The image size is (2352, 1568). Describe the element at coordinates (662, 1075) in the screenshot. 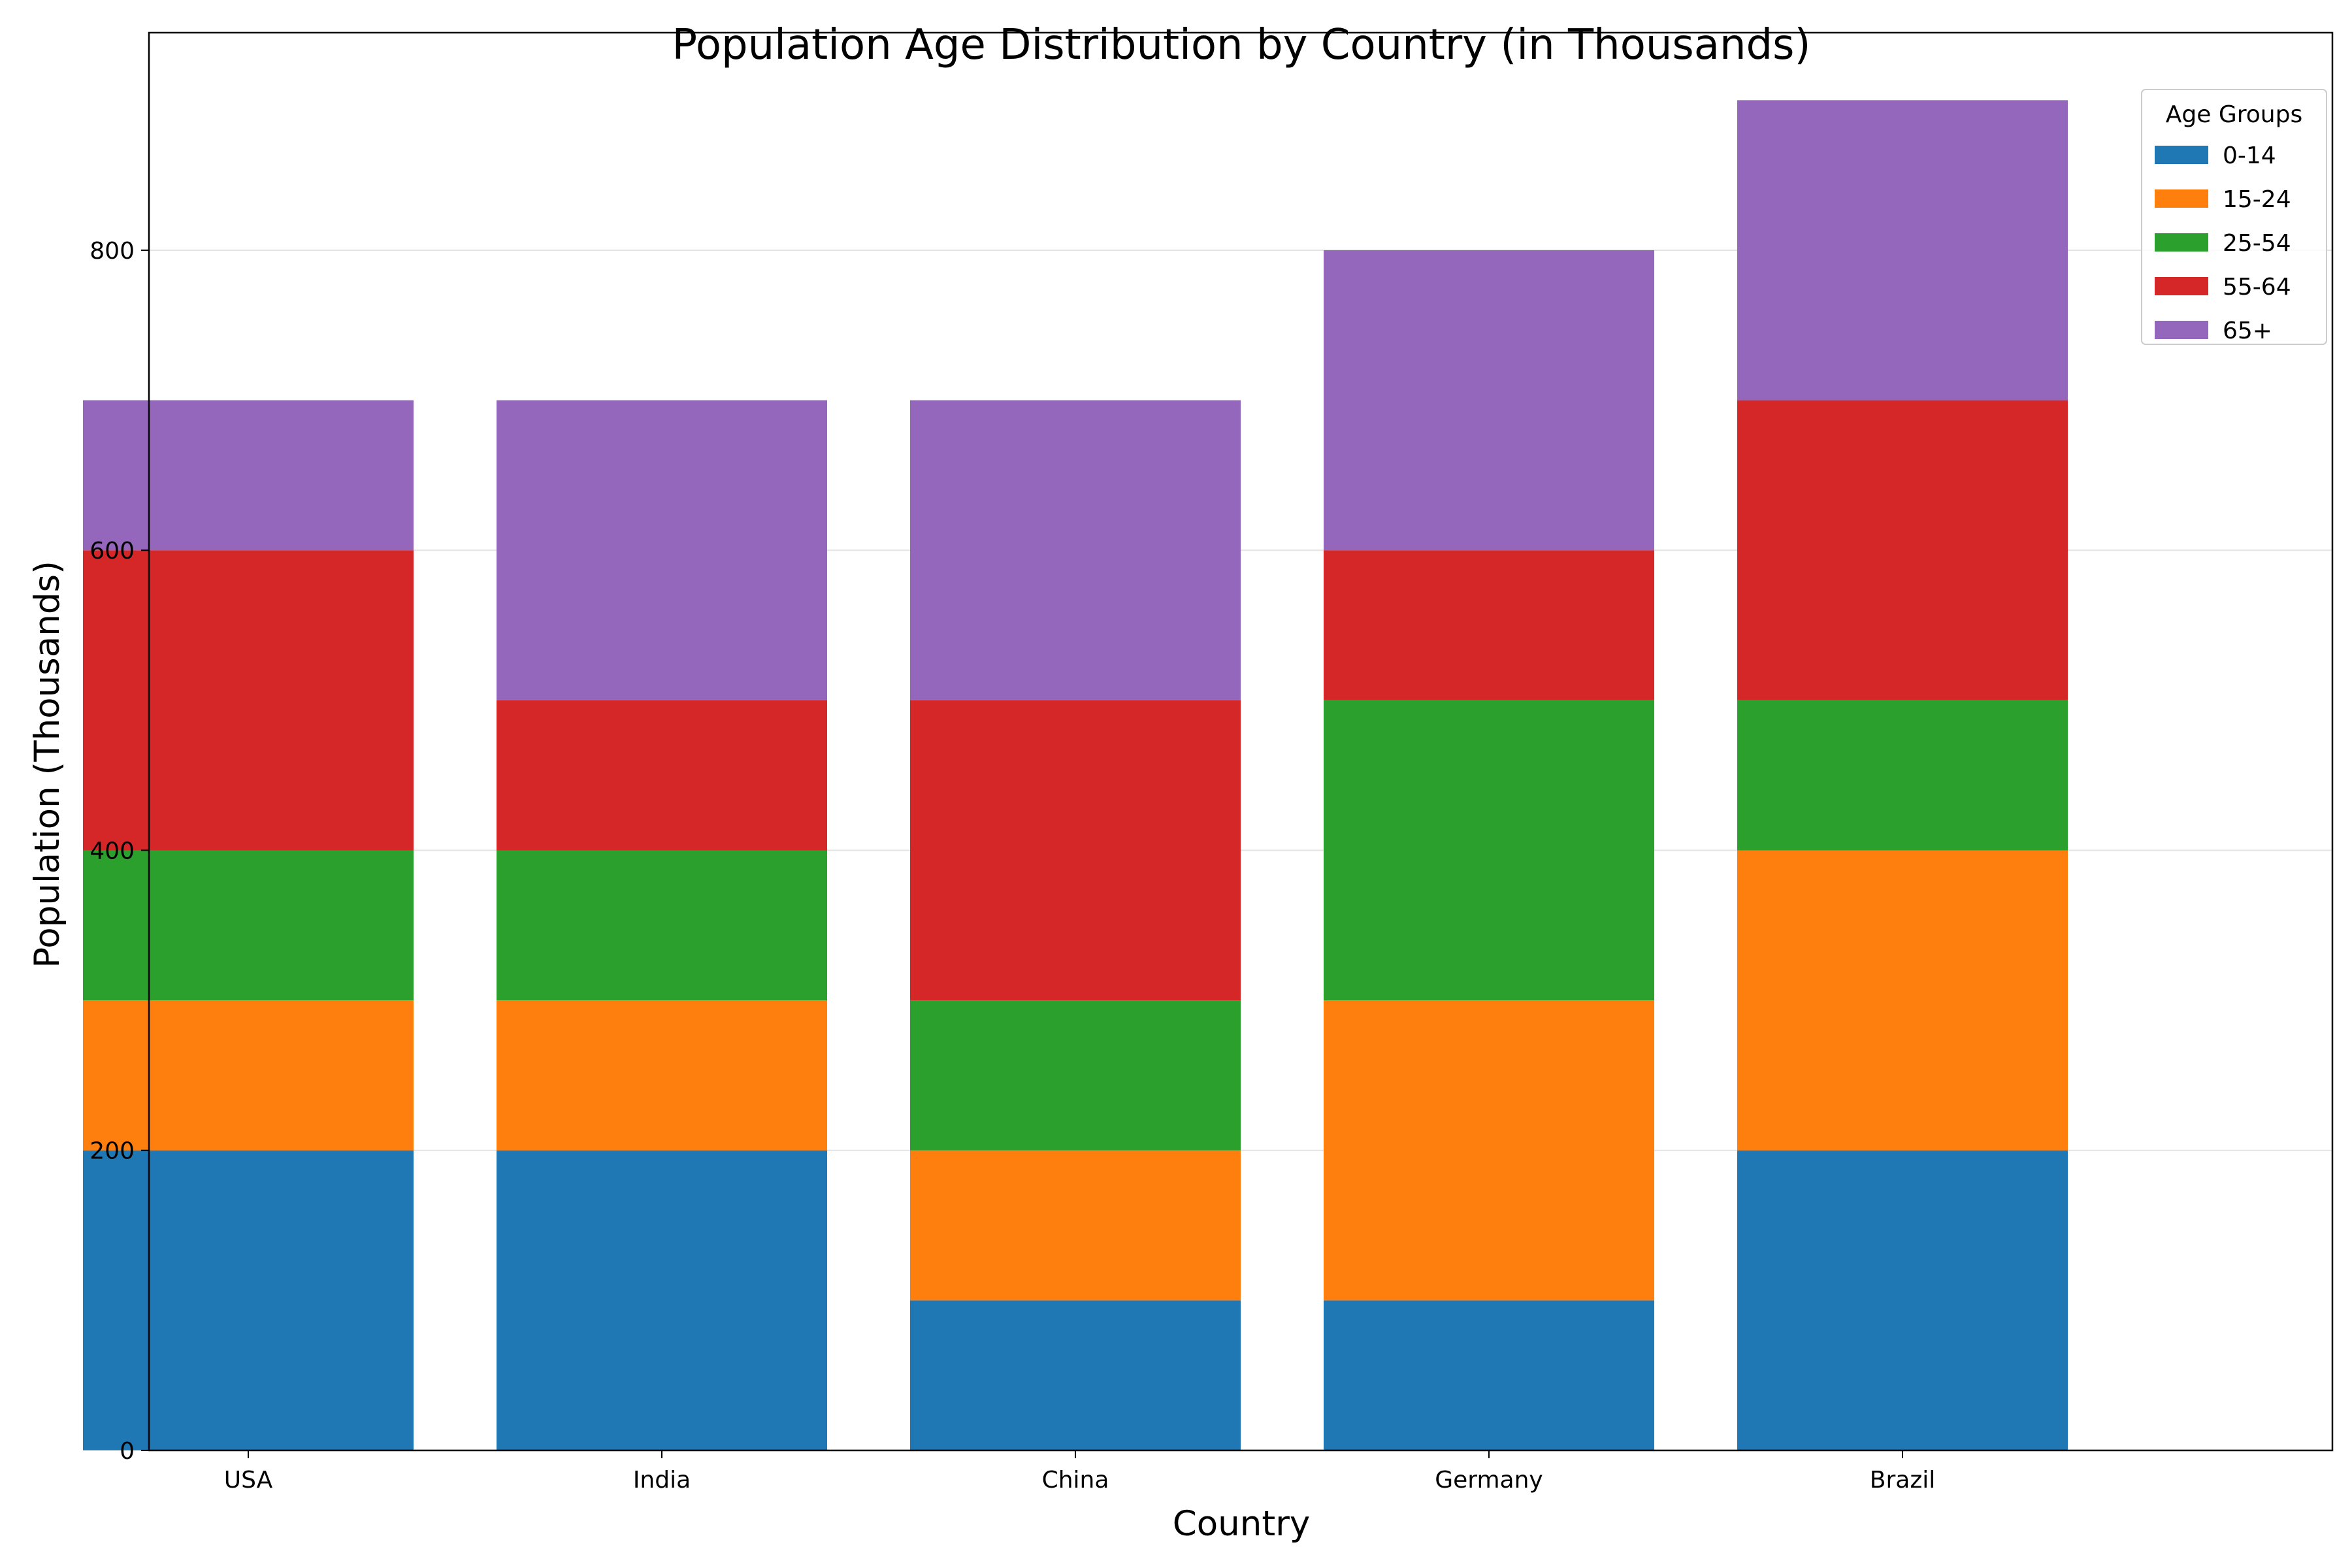

I see `bar-segment-15-24-India` at that location.